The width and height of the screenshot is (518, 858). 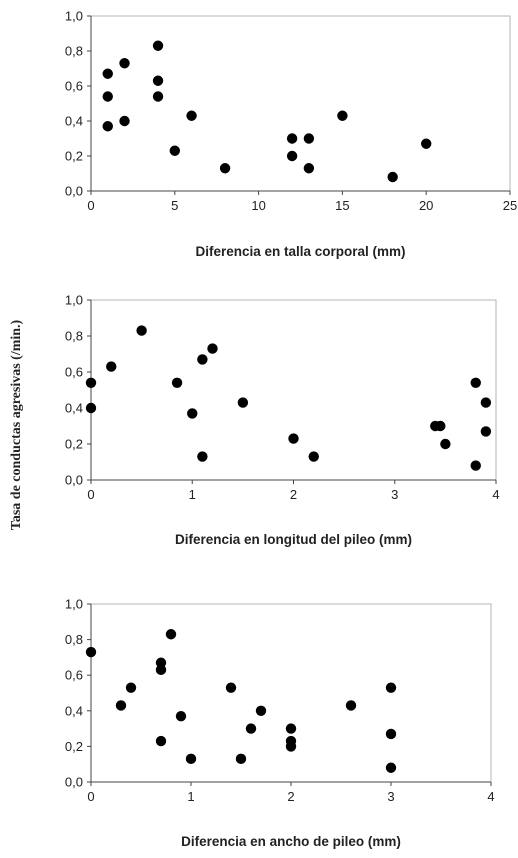 I want to click on chart1-x-tick-label: 0, so click(x=90, y=205).